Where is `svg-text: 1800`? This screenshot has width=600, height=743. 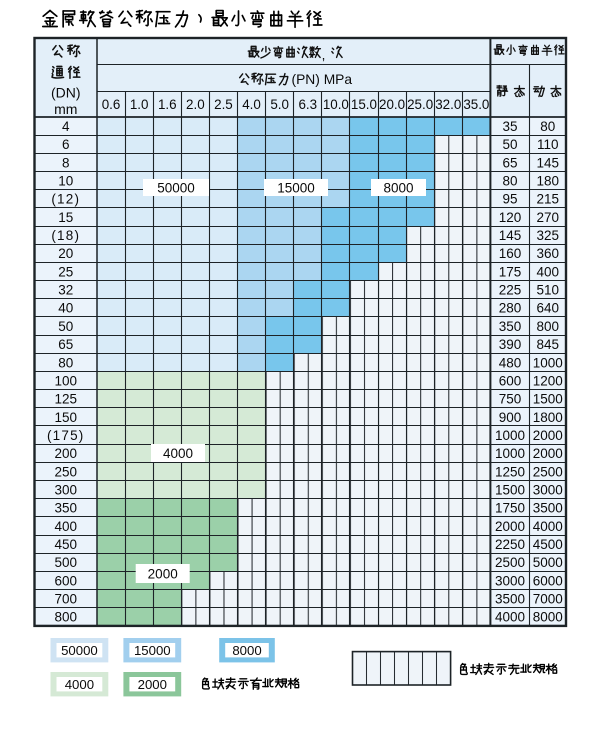
svg-text: 1800 is located at coordinates (548, 417).